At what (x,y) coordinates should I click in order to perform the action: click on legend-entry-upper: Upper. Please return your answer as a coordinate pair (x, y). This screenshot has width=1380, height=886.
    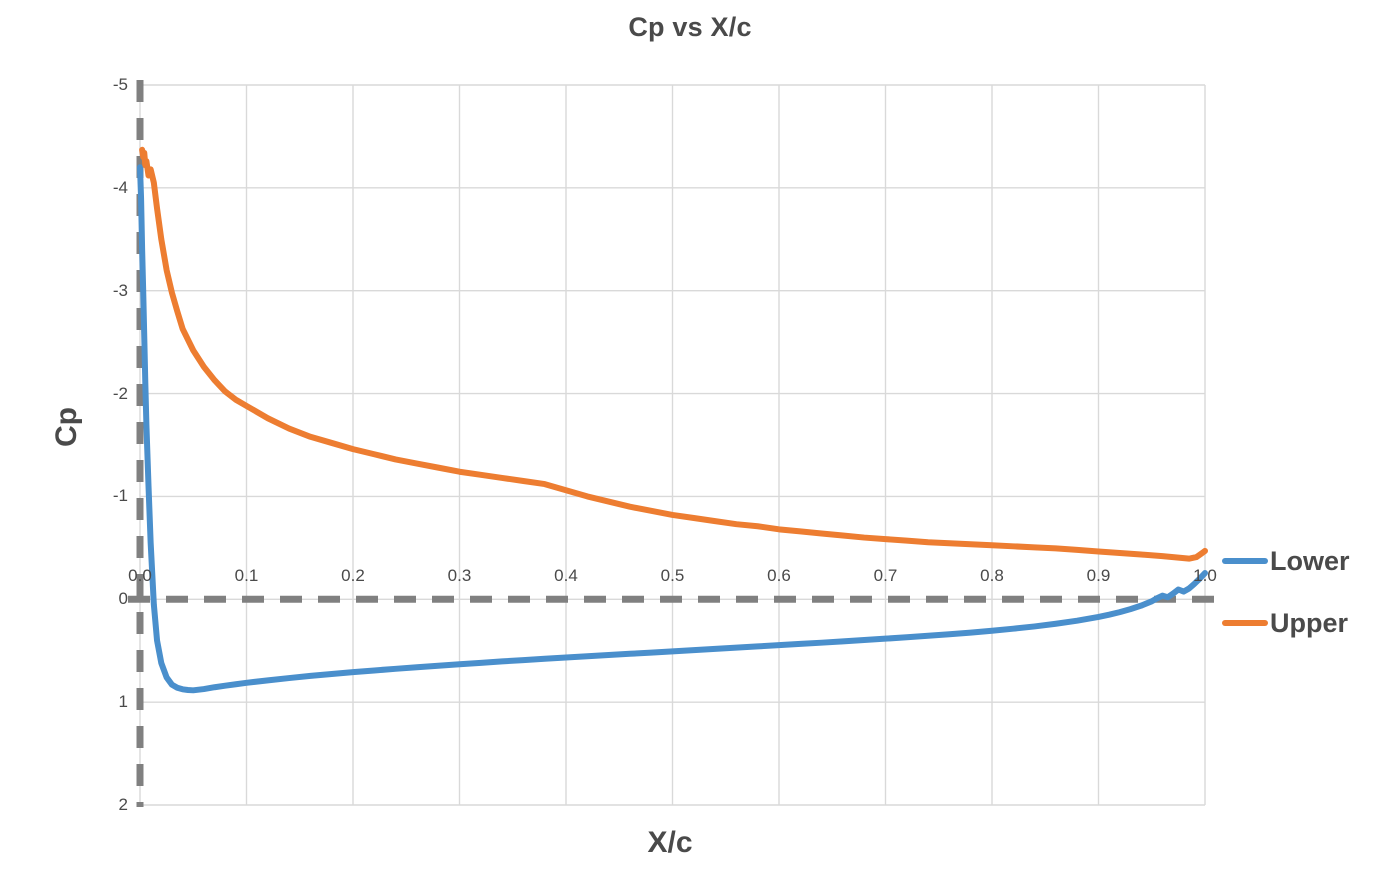
    Looking at the image, I should click on (1297, 623).